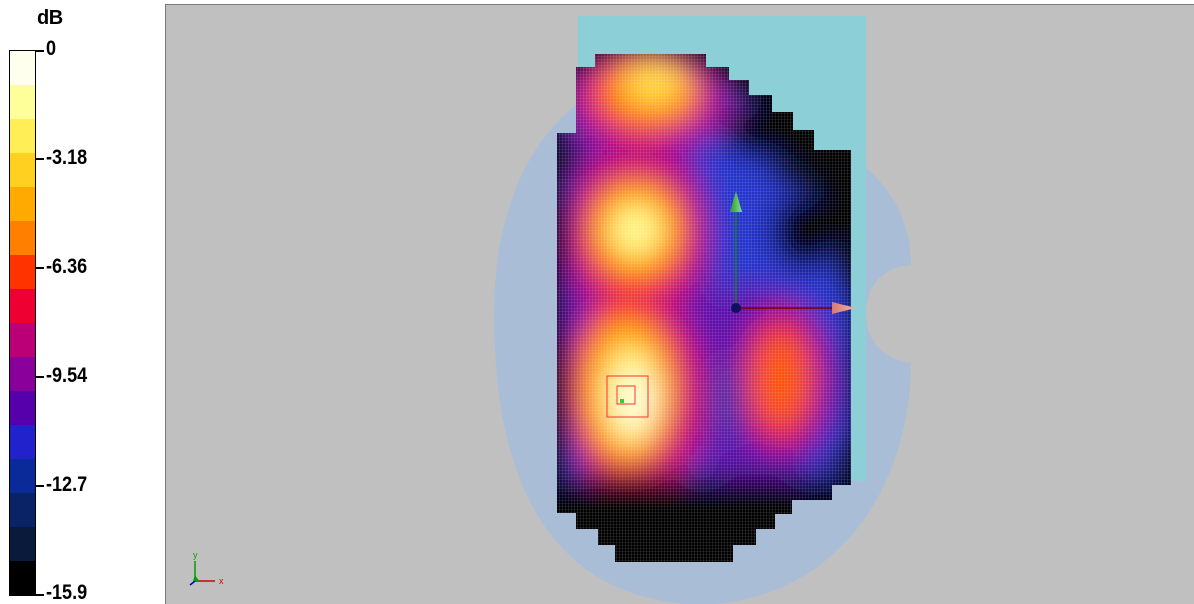  I want to click on y-axis-arrow, so click(736, 201).